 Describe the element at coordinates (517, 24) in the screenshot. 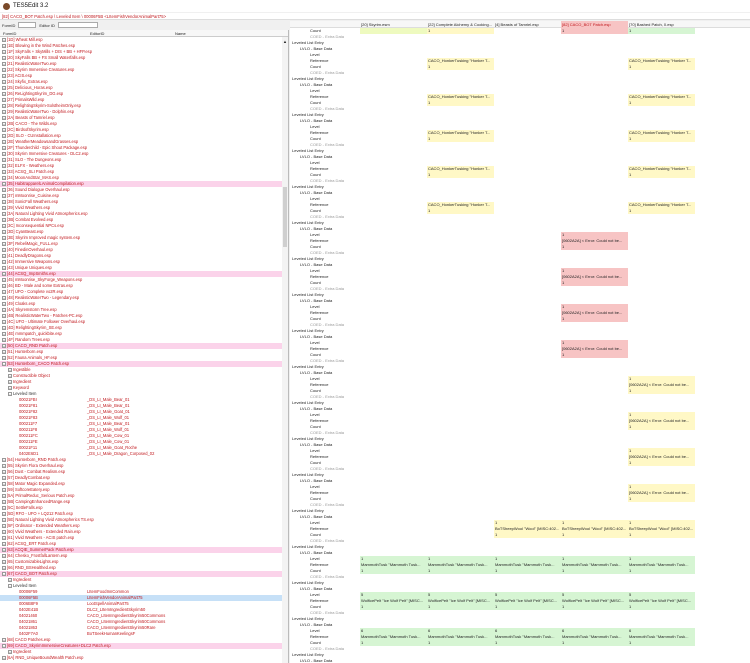

I see `plugin-column-header: [4] Beasts of Tamriel.esp` at that location.